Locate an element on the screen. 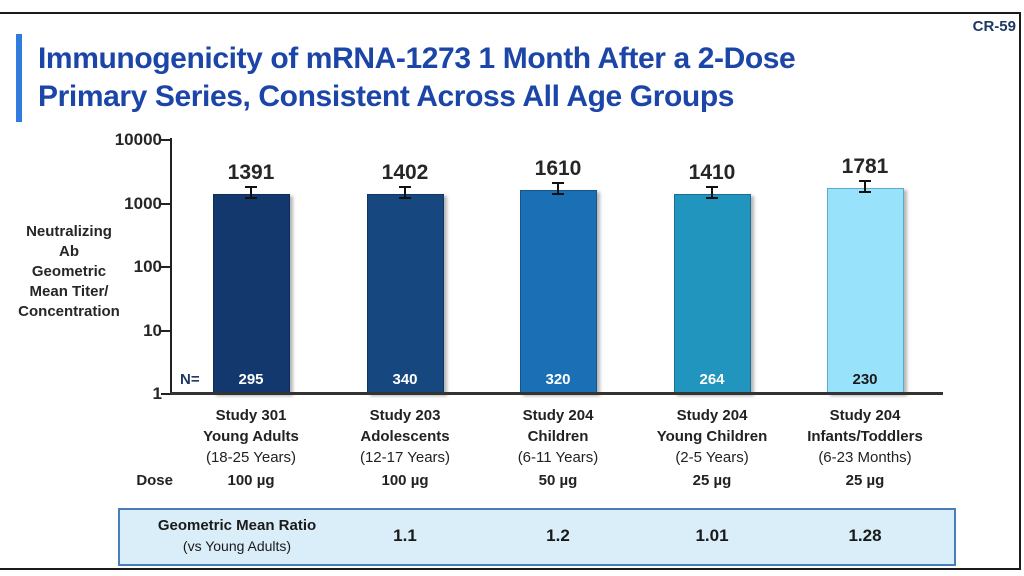 This screenshot has width=1024, height=576. category-label: Study 204 Infants/Toddlers (6-23 Months) is located at coordinates (865, 436).